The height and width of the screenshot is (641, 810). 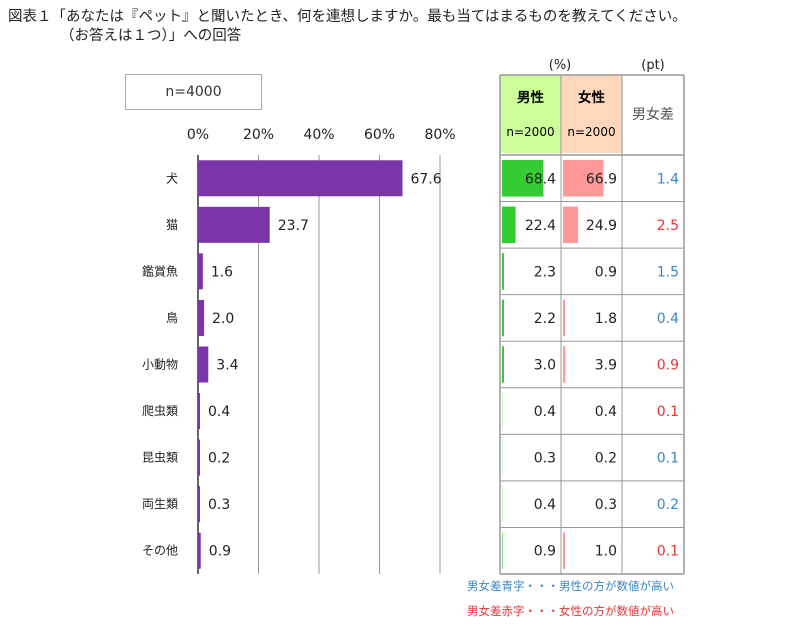 What do you see at coordinates (160, 365) in the screenshot?
I see `category-label: 小動物` at bounding box center [160, 365].